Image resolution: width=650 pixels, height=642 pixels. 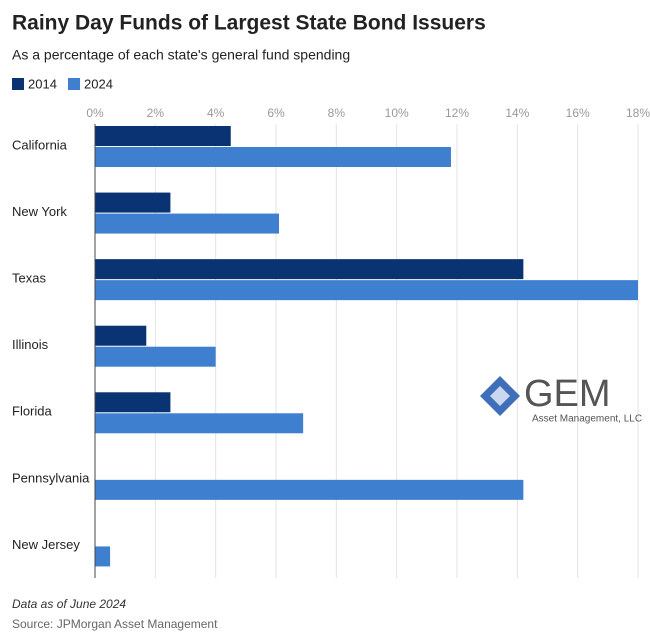 I want to click on y-tick-label: Florida, so click(x=32, y=411).